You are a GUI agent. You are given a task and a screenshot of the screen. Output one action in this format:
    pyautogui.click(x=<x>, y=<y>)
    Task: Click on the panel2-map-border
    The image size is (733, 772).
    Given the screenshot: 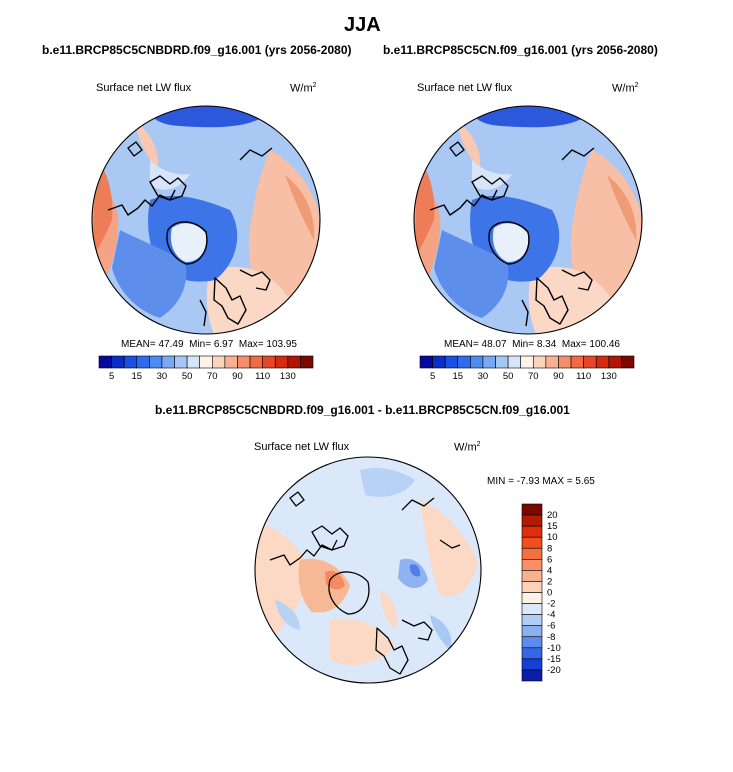 What is the action you would take?
    pyautogui.click(x=528, y=220)
    